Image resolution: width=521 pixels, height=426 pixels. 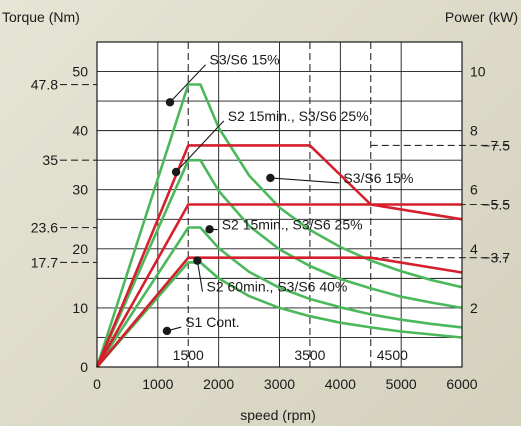 What do you see at coordinates (474, 190) in the screenshot?
I see `y-right-tick-label: 6` at bounding box center [474, 190].